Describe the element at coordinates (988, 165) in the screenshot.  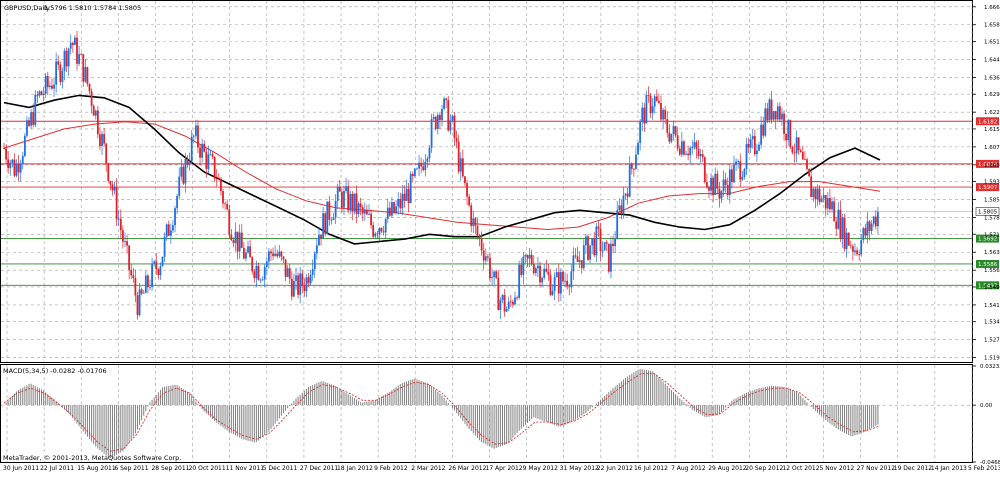
I see `level-label: 1.6004` at that location.